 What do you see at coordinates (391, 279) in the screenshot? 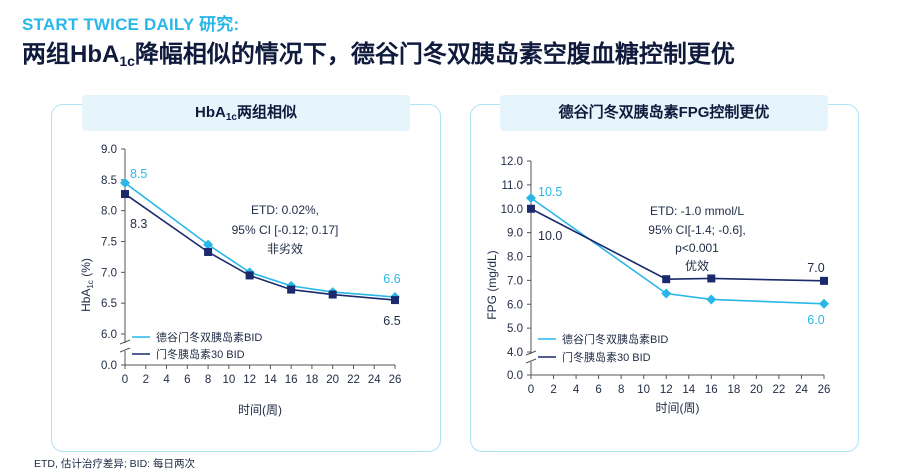
I see `data-label: 6.6` at bounding box center [391, 279].